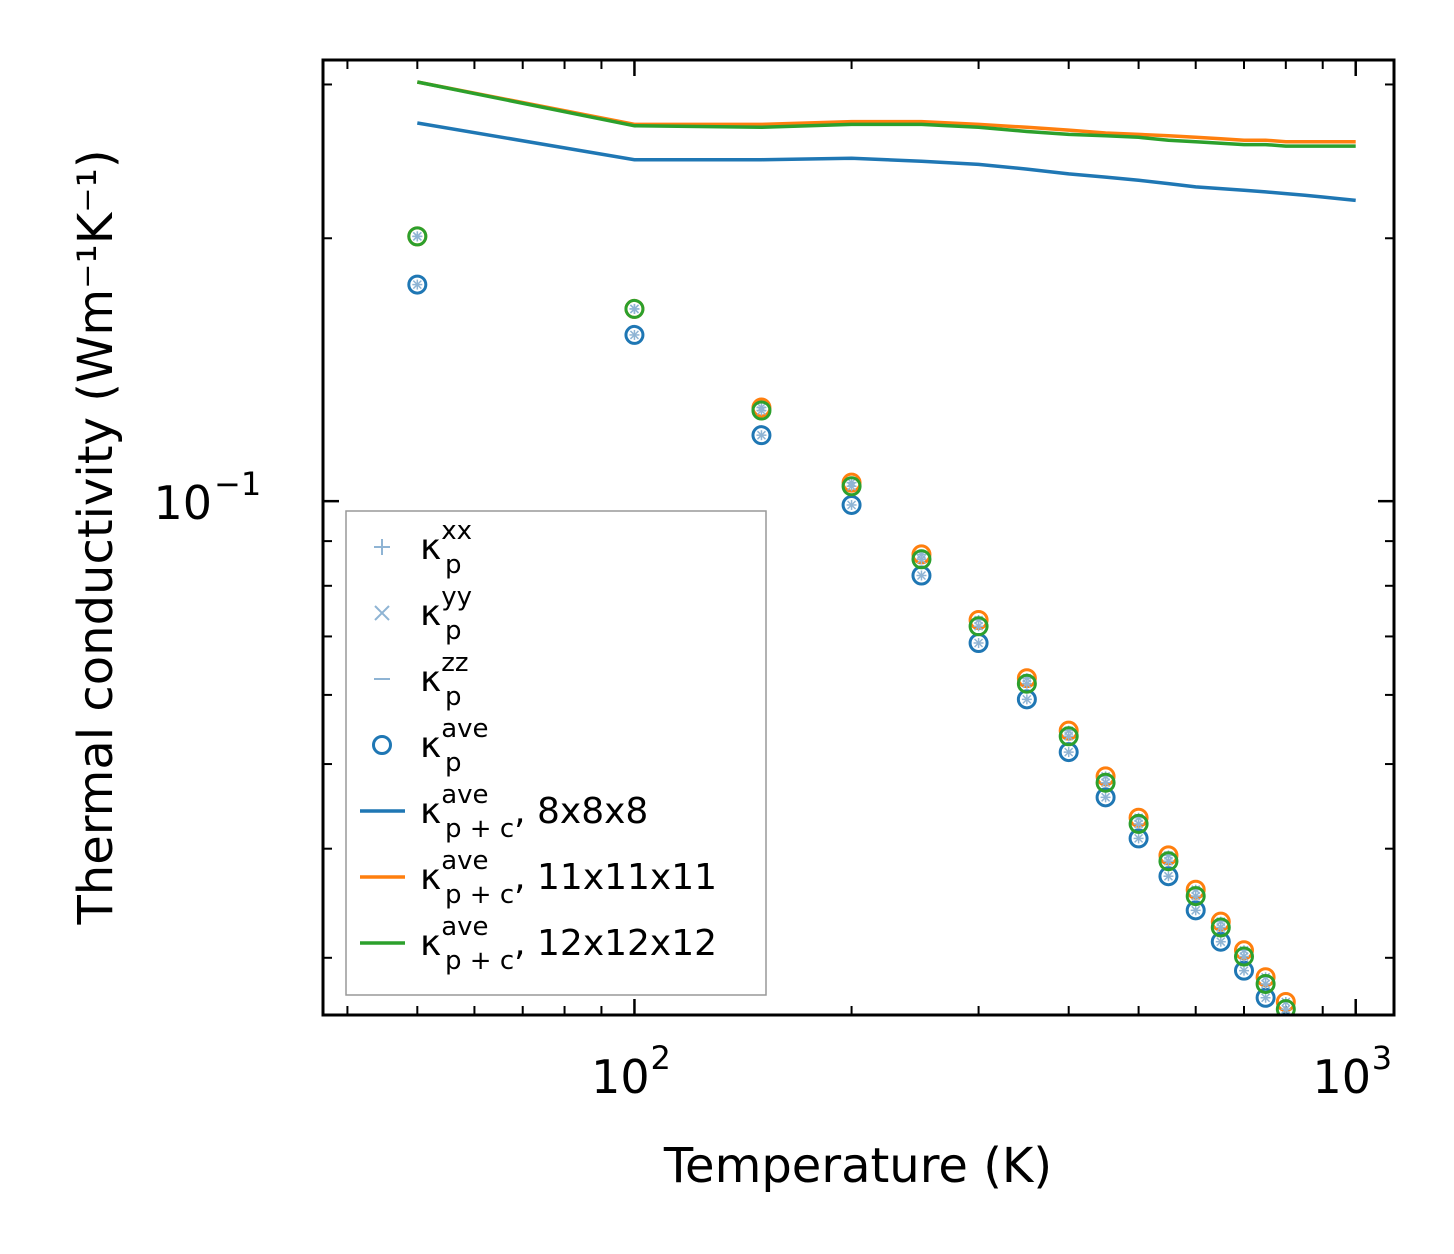  I want to click on legend-entry: κave p + c, 12x12x12, so click(538, 944).